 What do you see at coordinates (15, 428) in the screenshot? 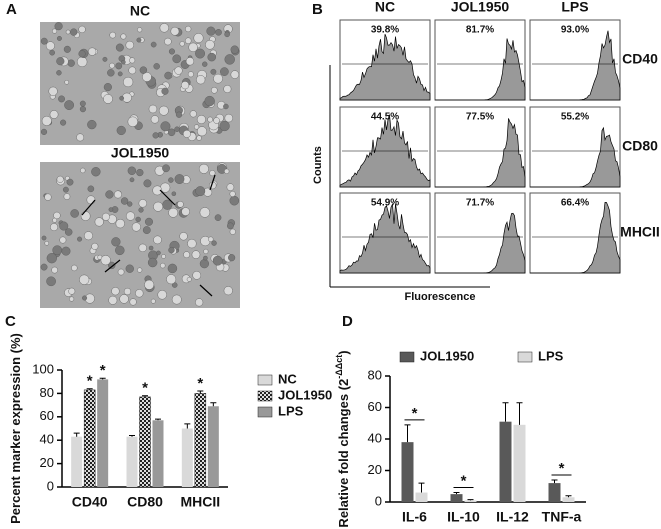
I see `y-axis-label-text: Percent marker expression (%)` at bounding box center [15, 428].